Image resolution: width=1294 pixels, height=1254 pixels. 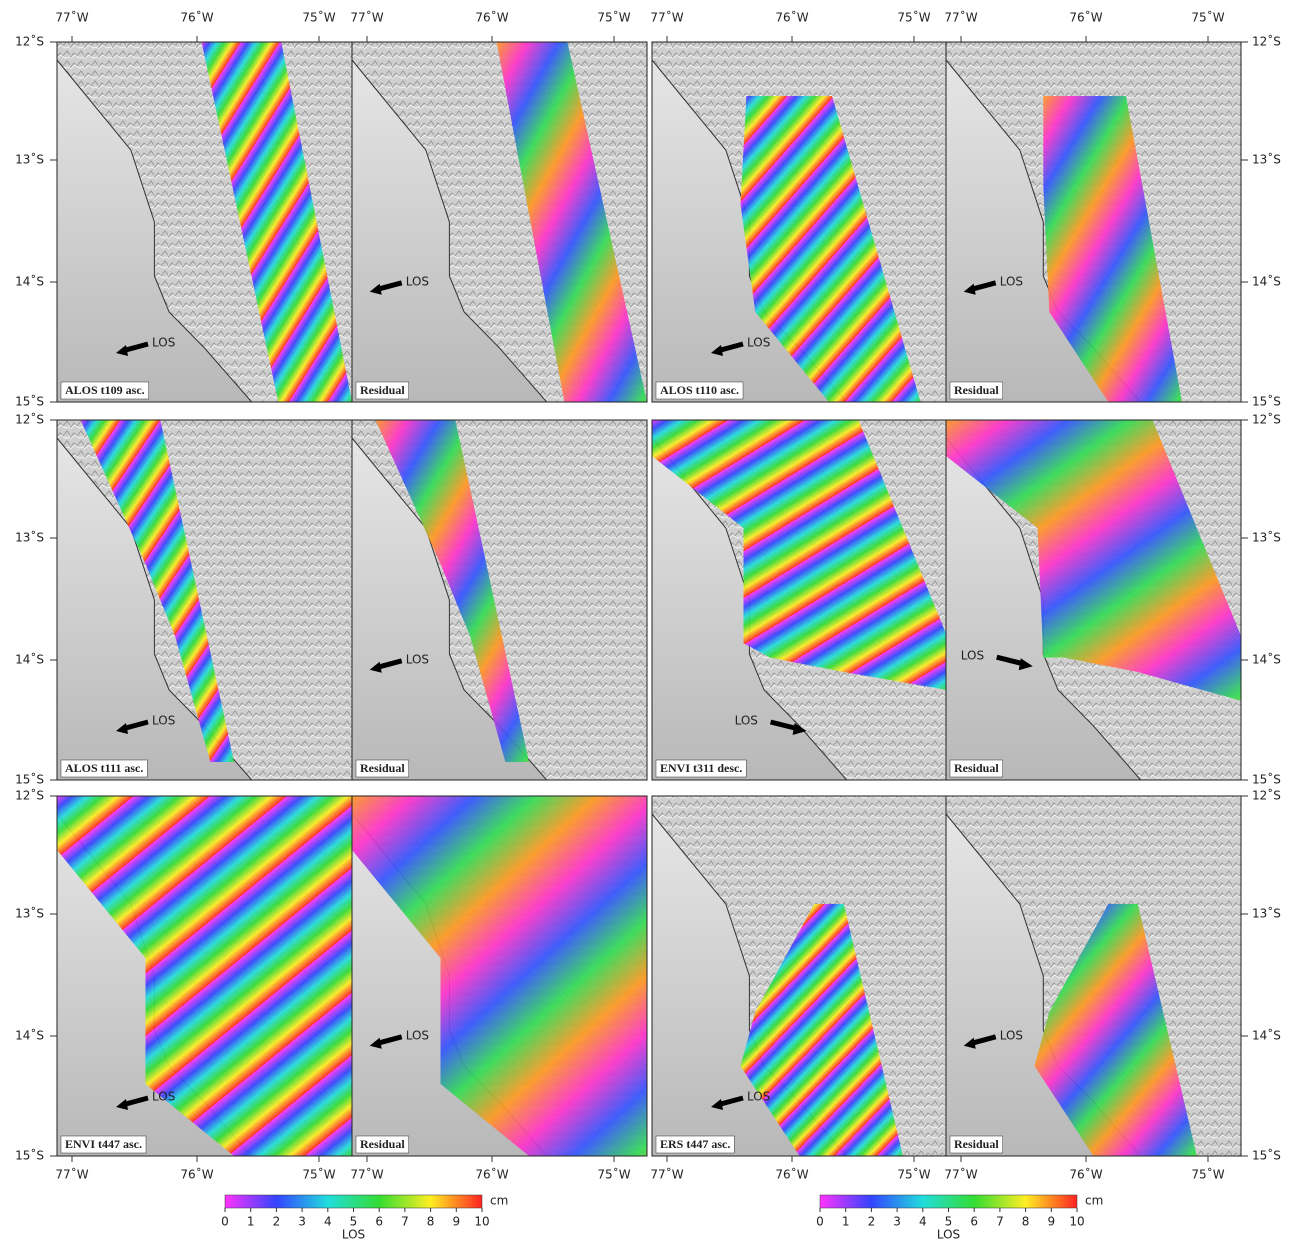 I want to click on panel-label: ALOS t109 asc., so click(x=105, y=390).